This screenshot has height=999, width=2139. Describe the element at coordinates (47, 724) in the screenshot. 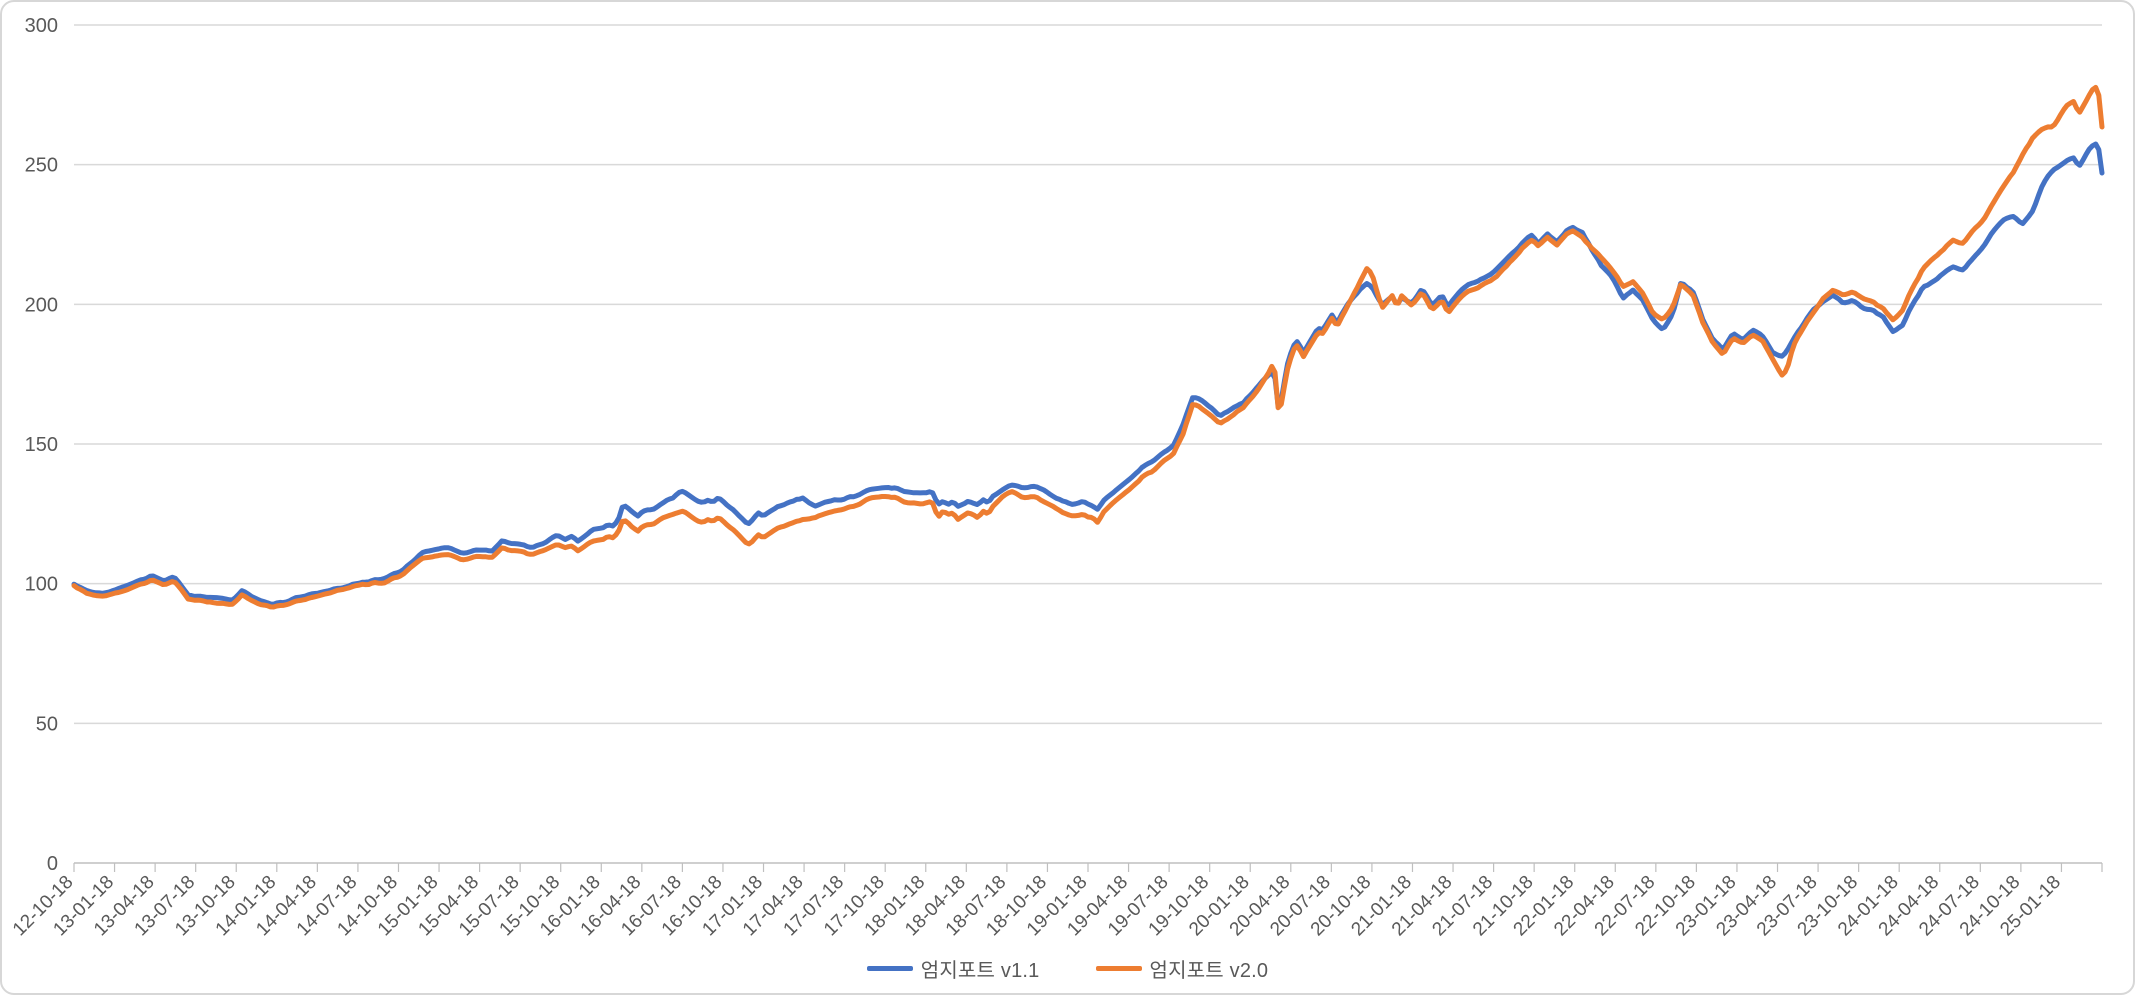

I see `y-axis-label: 50` at that location.